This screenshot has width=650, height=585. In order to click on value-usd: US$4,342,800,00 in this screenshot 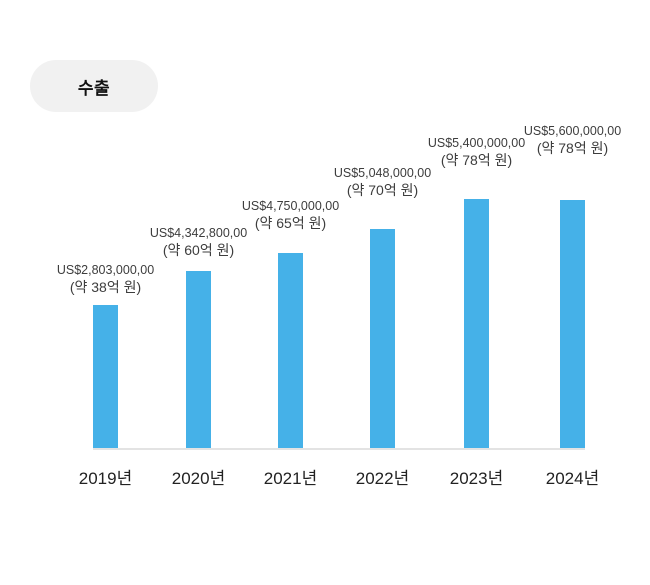, I will do `click(198, 233)`.